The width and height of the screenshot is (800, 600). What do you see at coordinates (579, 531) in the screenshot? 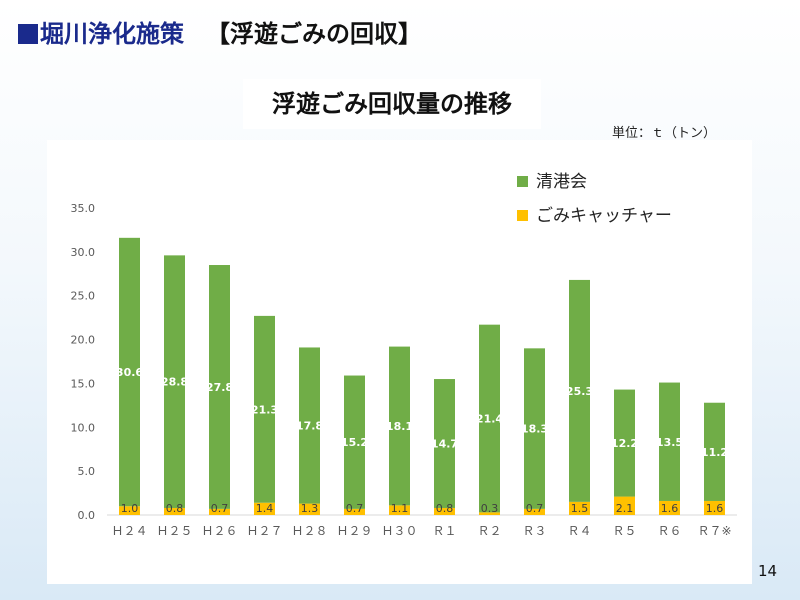
I see `x-category-label: Ｒ４` at bounding box center [579, 531].